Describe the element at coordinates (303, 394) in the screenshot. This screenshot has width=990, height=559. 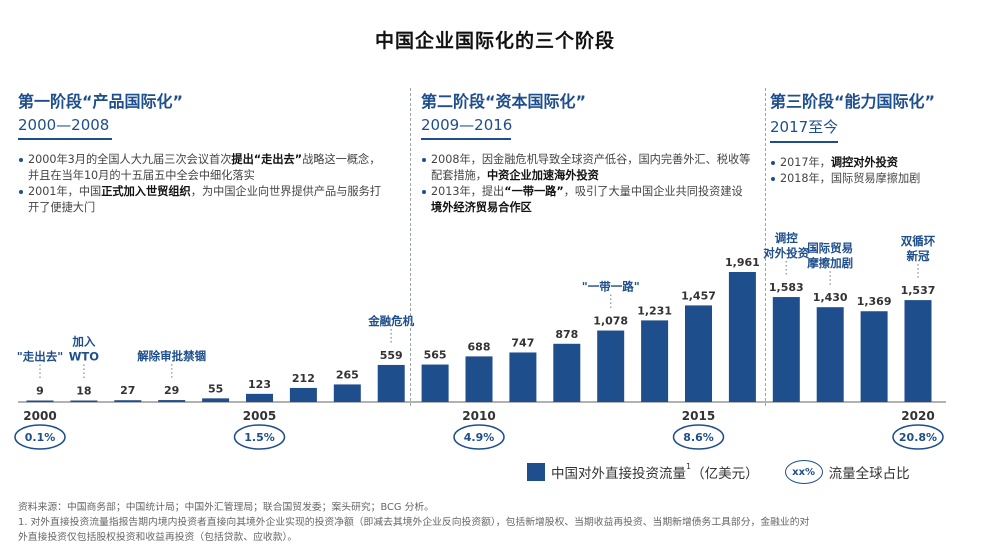
I see `bar-2006` at that location.